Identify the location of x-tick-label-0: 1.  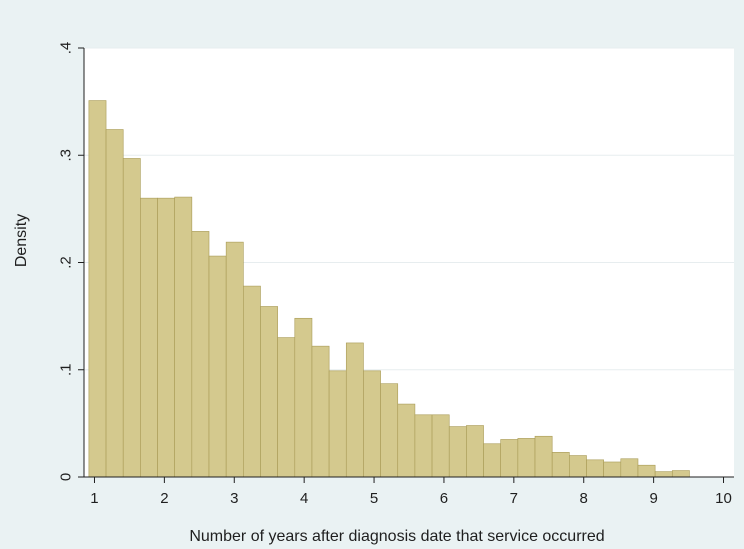
(94, 498).